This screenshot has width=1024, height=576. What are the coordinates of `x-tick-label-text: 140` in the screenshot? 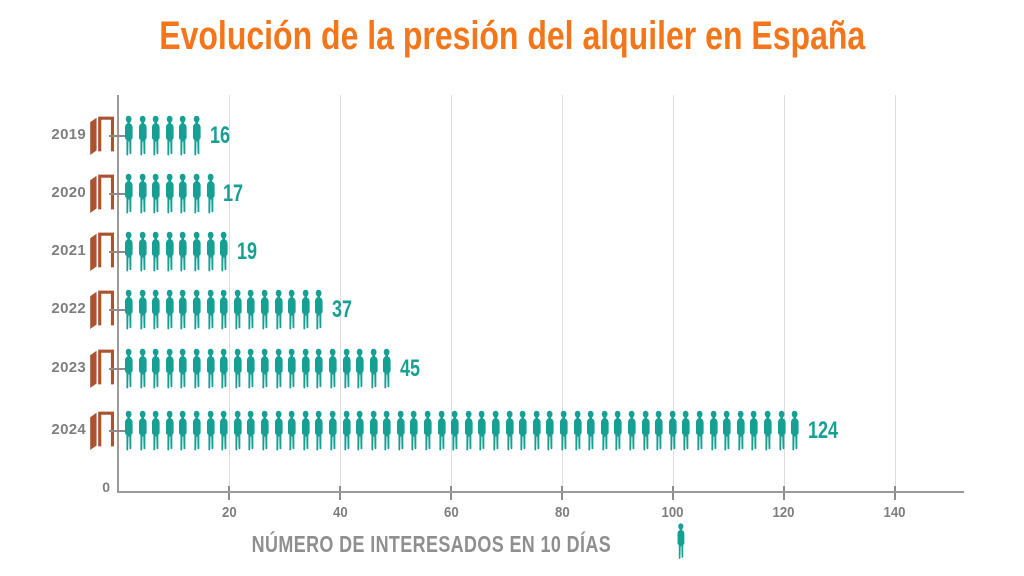 It's located at (895, 512).